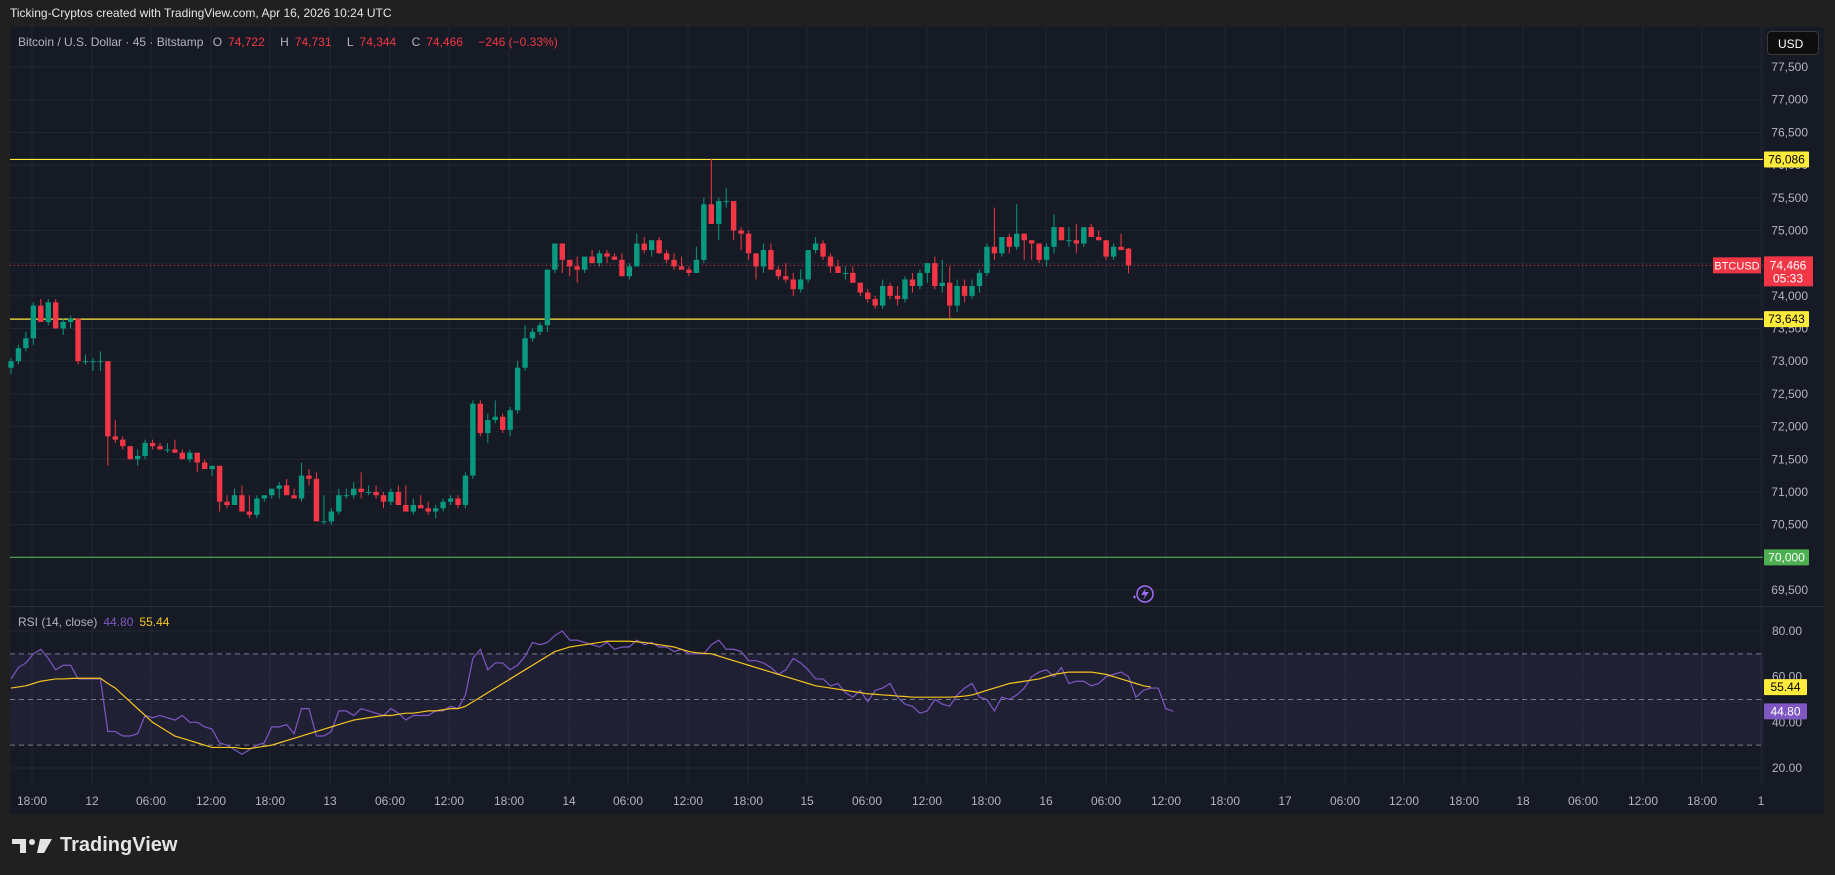 Image resolution: width=1835 pixels, height=875 pixels. What do you see at coordinates (1143, 594) in the screenshot?
I see `lightning-alert-icon` at bounding box center [1143, 594].